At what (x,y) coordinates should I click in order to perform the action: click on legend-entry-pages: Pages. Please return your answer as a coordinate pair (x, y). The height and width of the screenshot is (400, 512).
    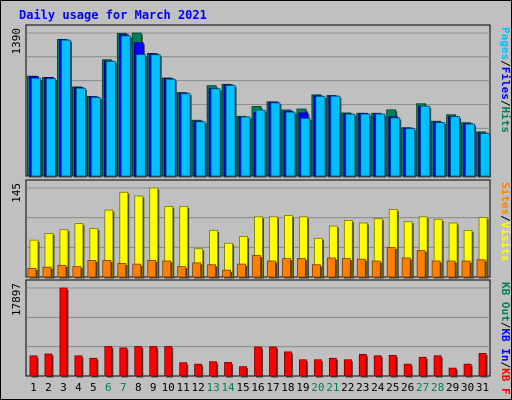
    Looking at the image, I should click on (505, 43).